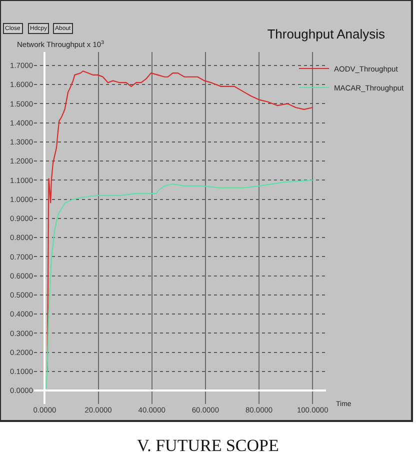 This screenshot has height=462, width=416. Describe the element at coordinates (326, 34) in the screenshot. I see `chart-title: Throughput Analysis` at that location.